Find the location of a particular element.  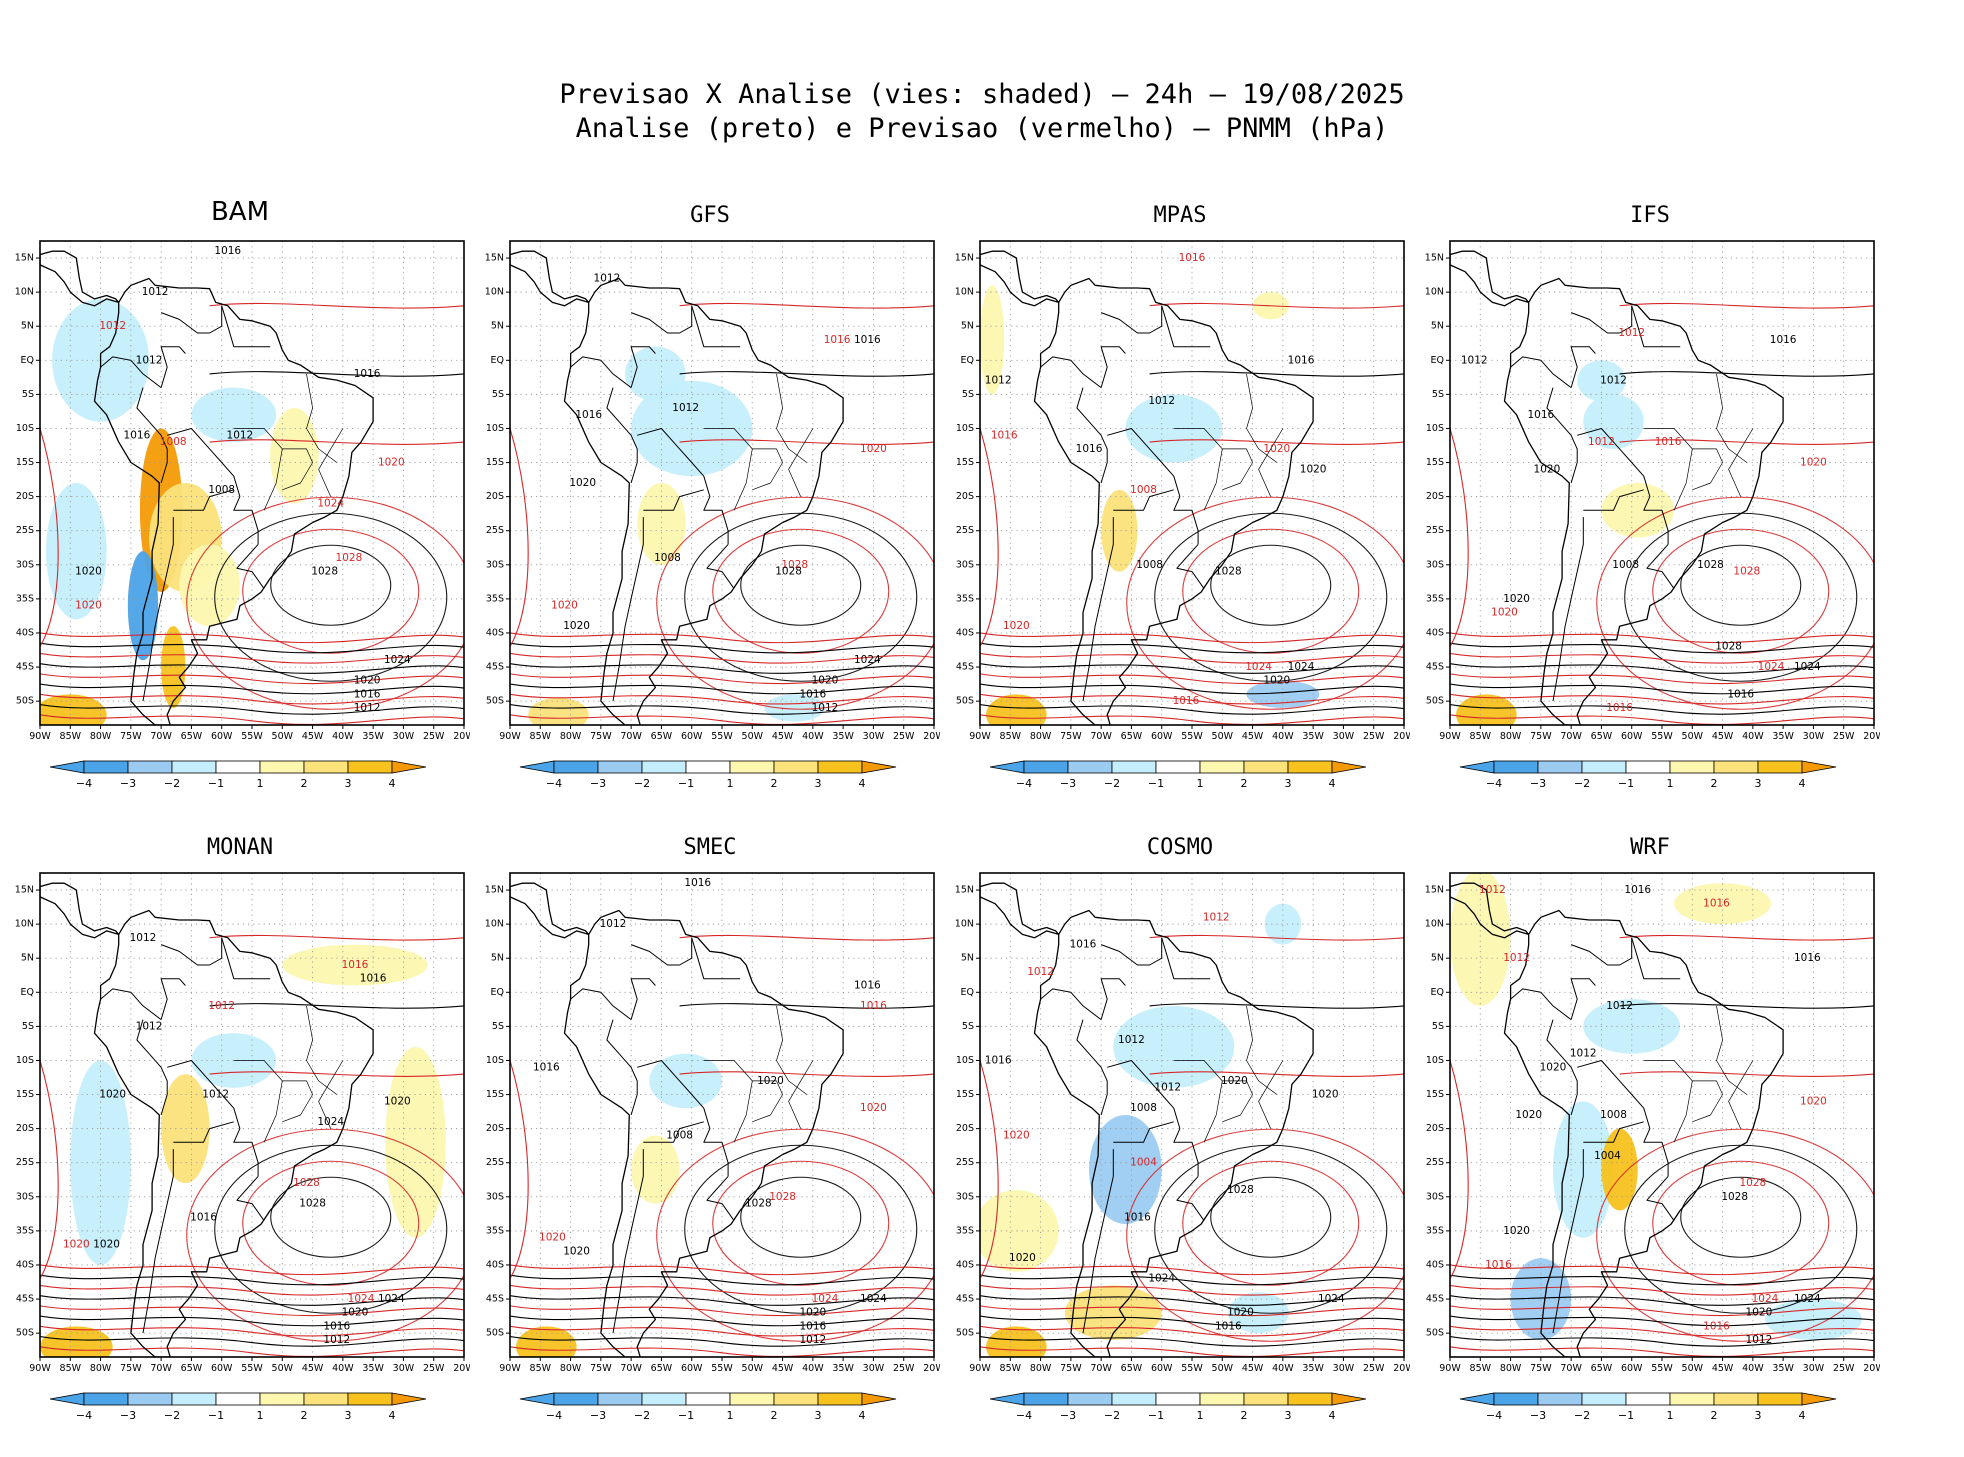

colorbar-label: −3 is located at coordinates (1068, 1415).